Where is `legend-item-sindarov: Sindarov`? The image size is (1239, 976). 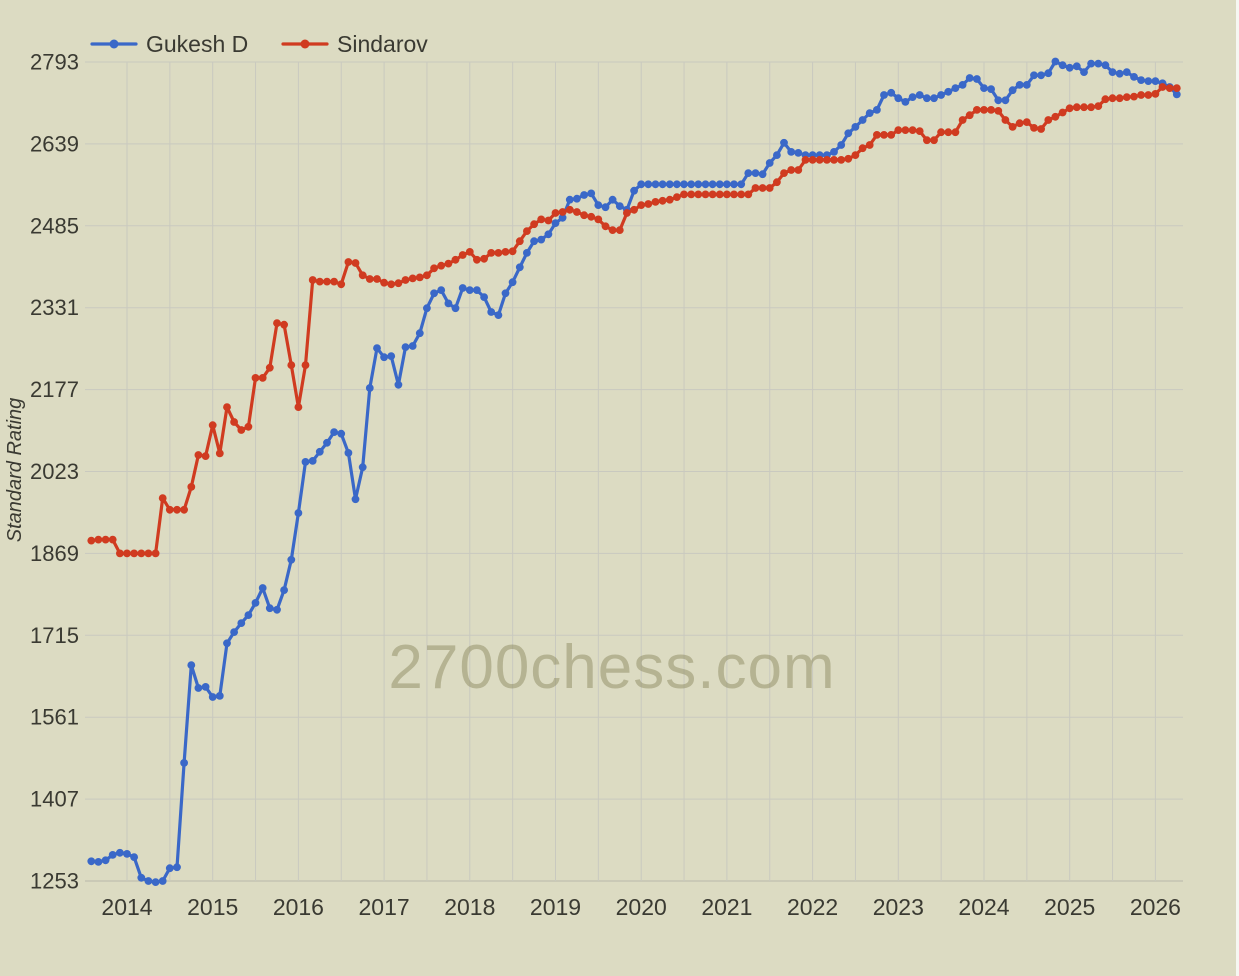 legend-item-sindarov: Sindarov is located at coordinates (354, 44).